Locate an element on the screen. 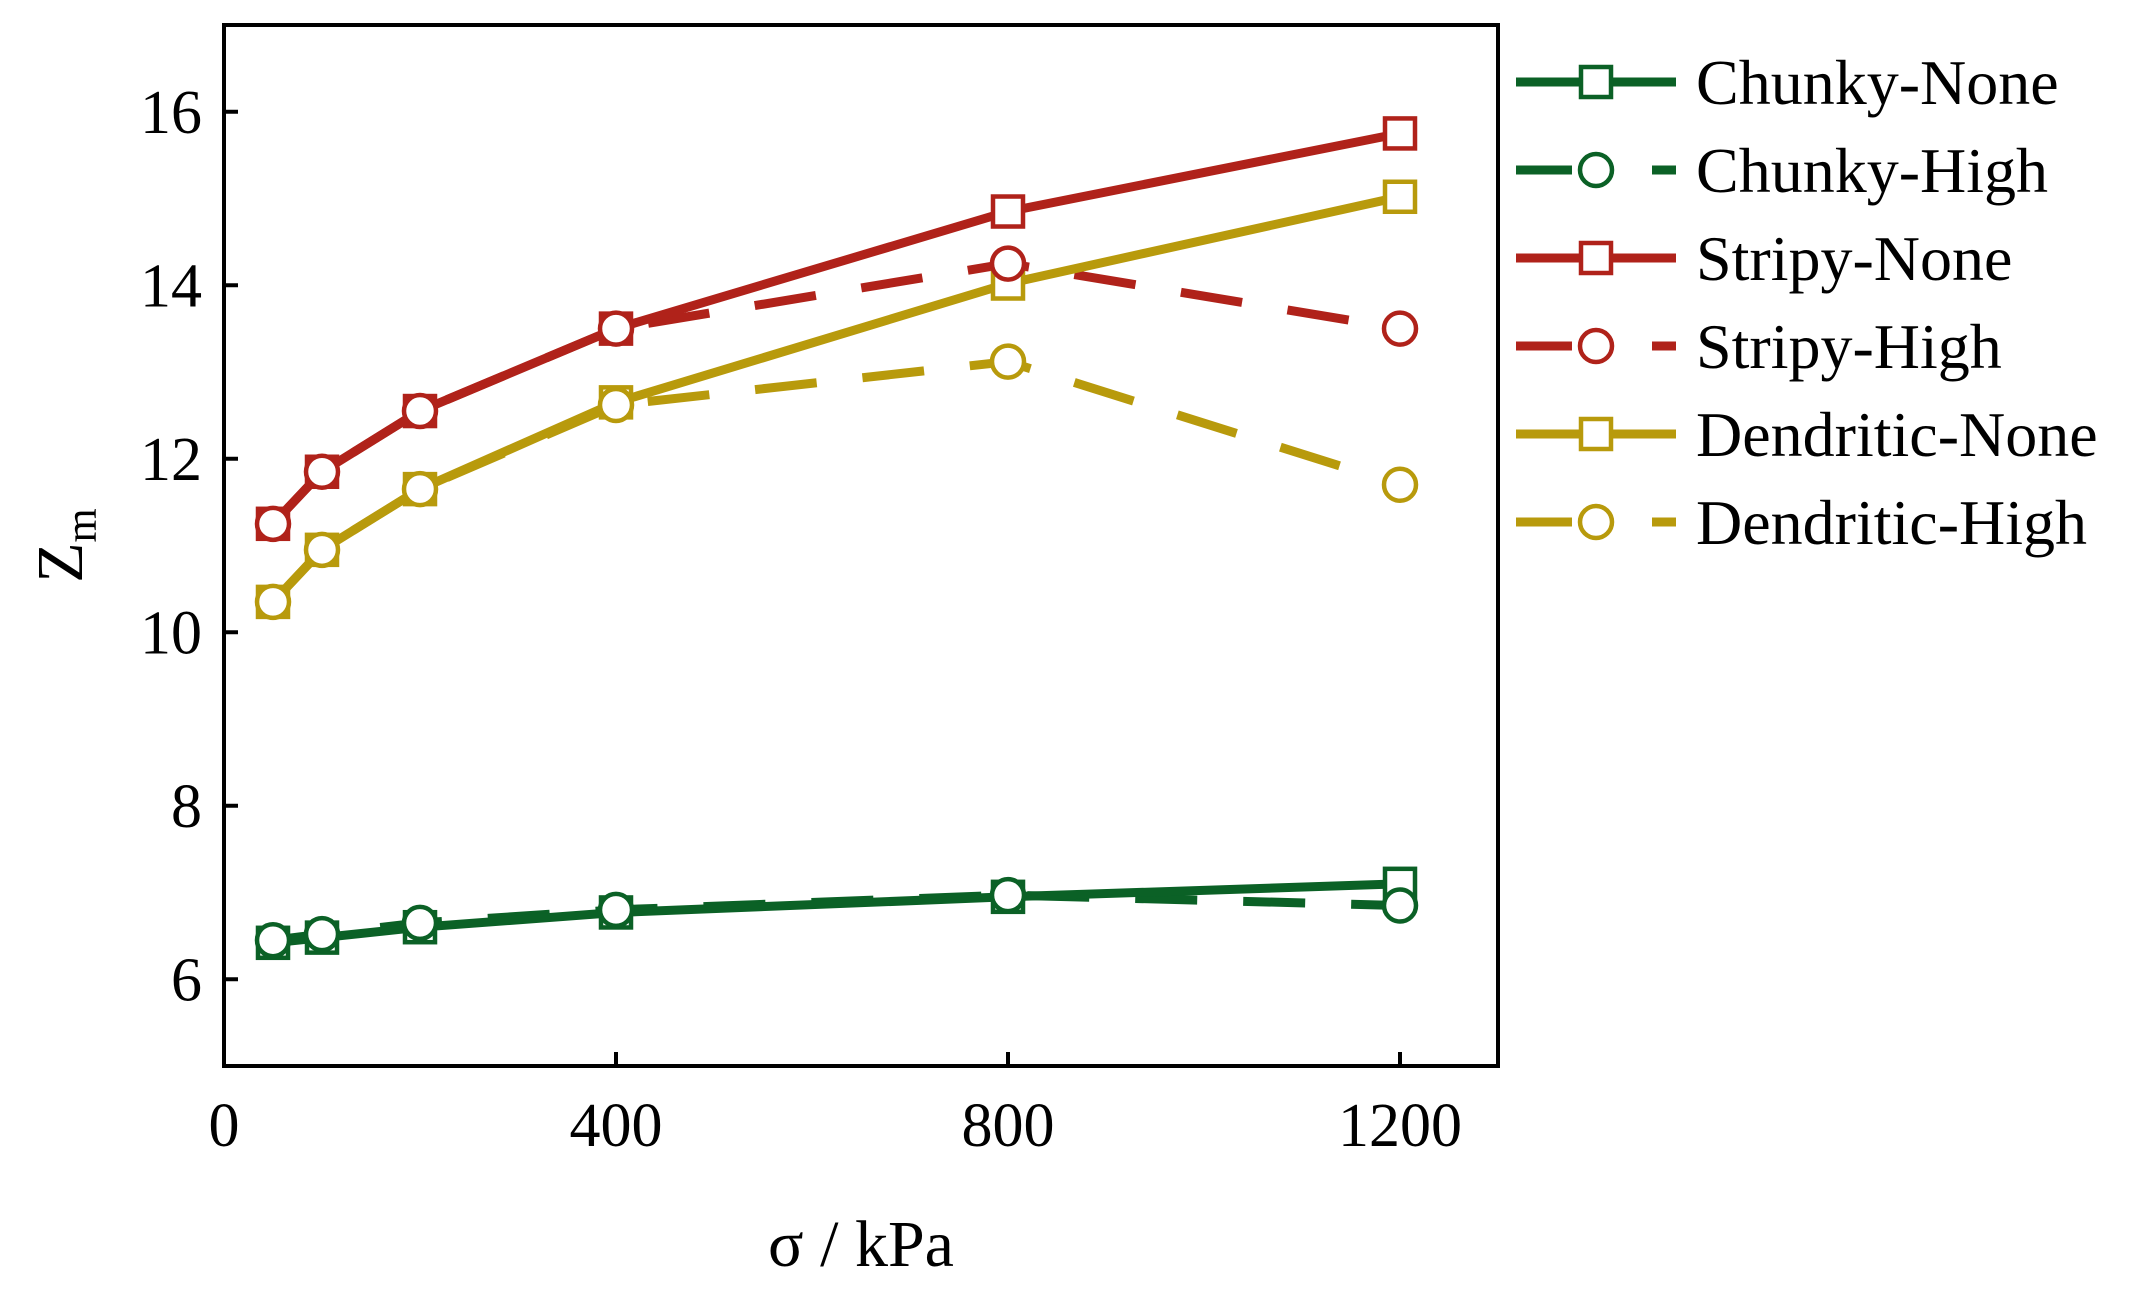  x-axis-label: σ / kPa is located at coordinates (861, 1244).